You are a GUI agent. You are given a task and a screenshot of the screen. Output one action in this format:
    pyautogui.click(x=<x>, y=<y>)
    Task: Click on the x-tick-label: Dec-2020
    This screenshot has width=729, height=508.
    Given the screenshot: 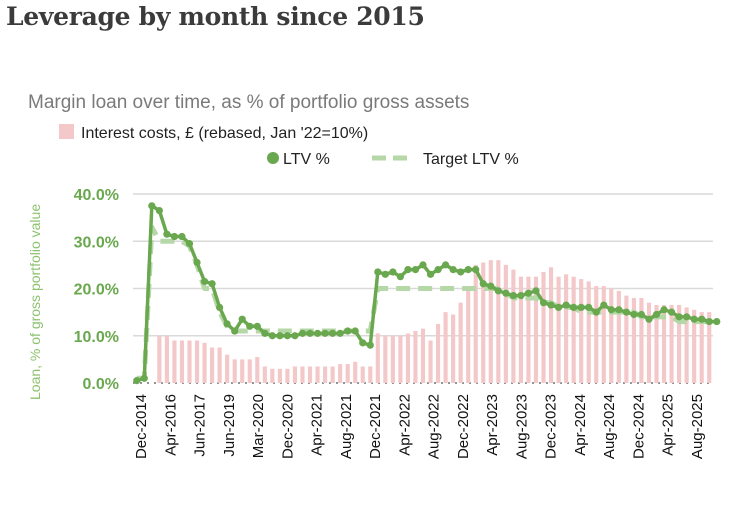 What is the action you would take?
    pyautogui.click(x=287, y=426)
    